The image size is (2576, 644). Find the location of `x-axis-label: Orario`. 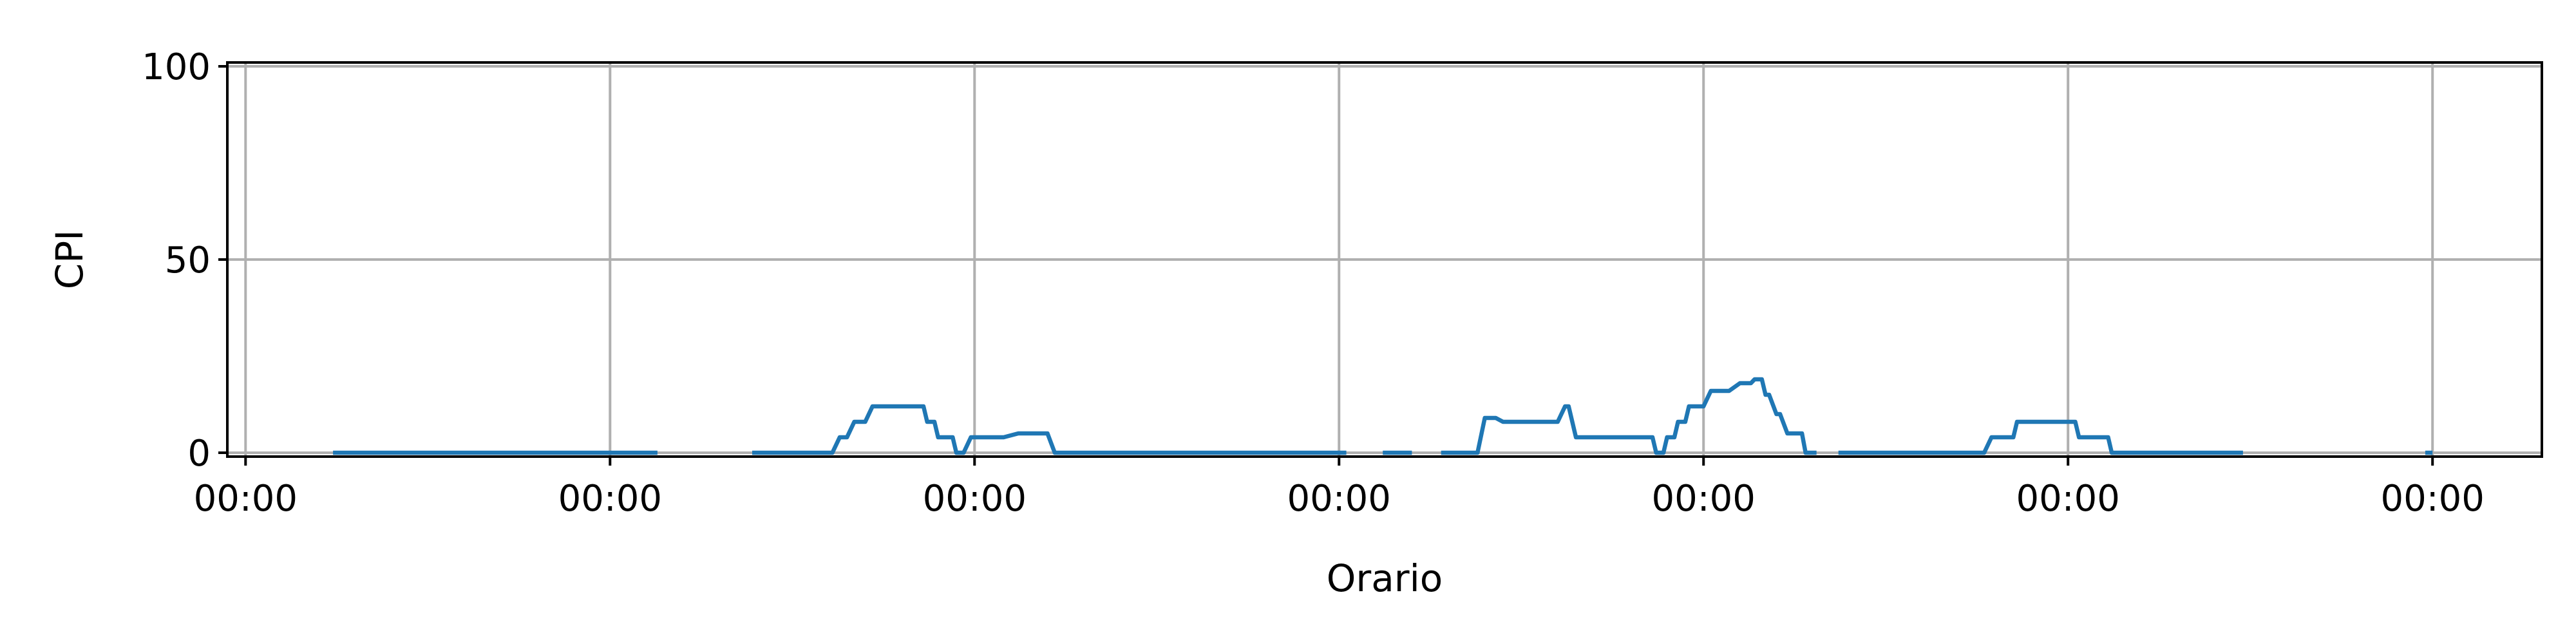

x-axis-label: Orario is located at coordinates (1385, 578).